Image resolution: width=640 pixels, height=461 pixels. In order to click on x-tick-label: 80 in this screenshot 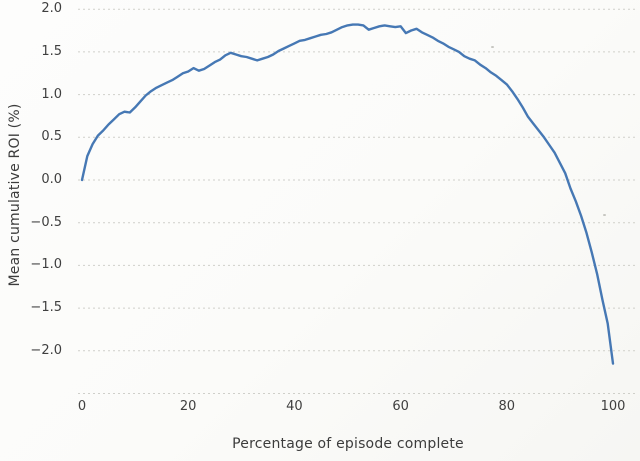, I will do `click(507, 406)`.